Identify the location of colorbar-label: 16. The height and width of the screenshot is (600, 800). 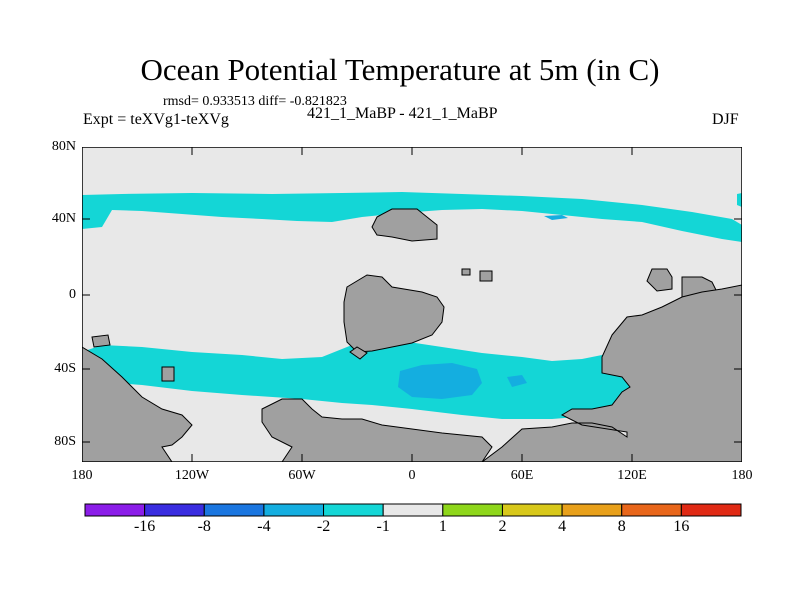
(681, 526).